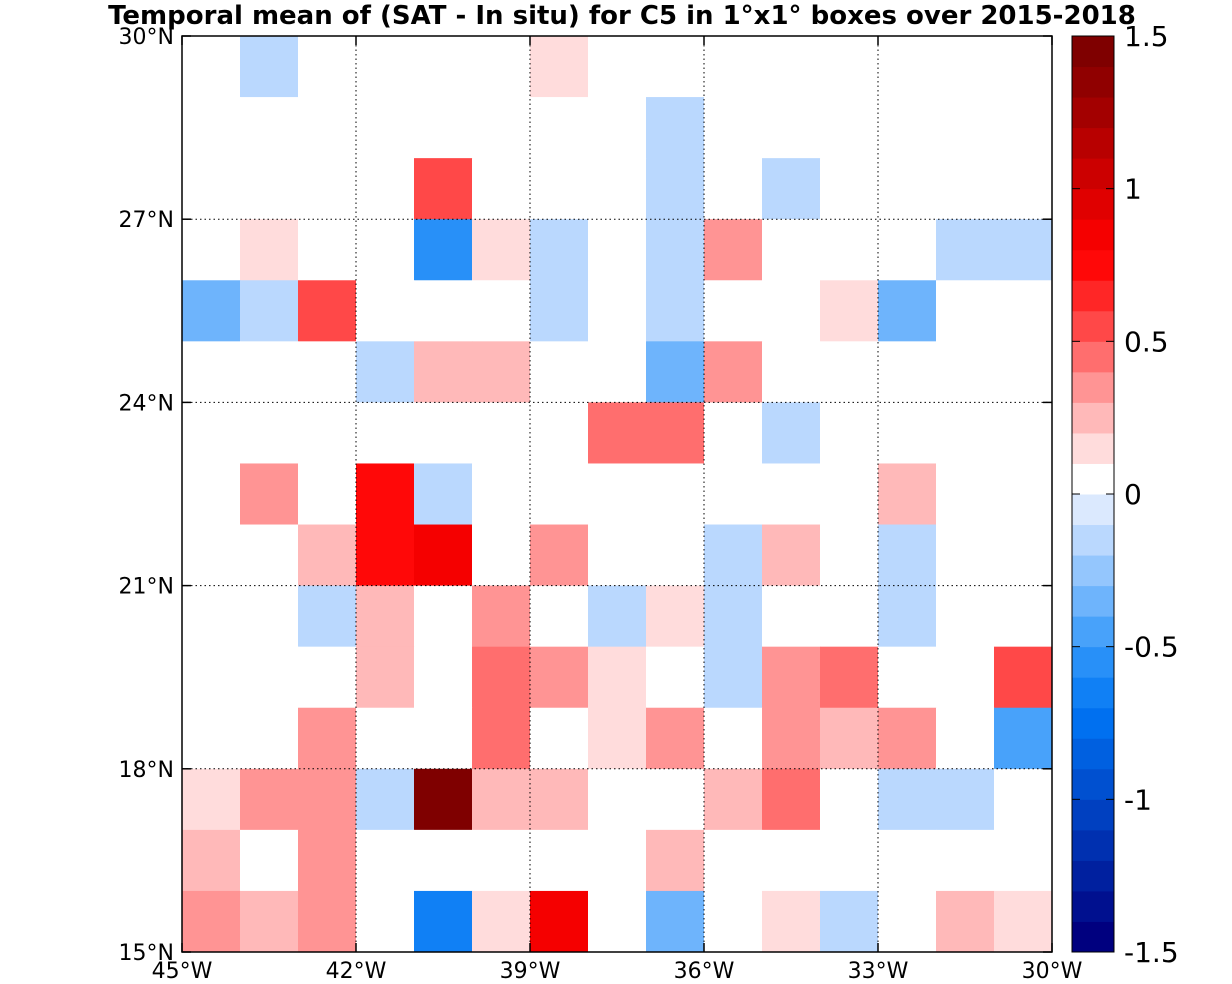 The width and height of the screenshot is (1232, 984). Describe the element at coordinates (530, 971) in the screenshot. I see `x-tick-label: 39°W` at that location.